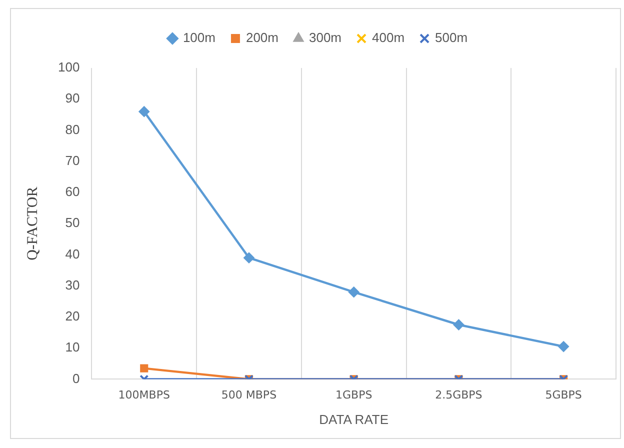  What do you see at coordinates (354, 395) in the screenshot?
I see `x-tick-label: 1GBPS` at bounding box center [354, 395].